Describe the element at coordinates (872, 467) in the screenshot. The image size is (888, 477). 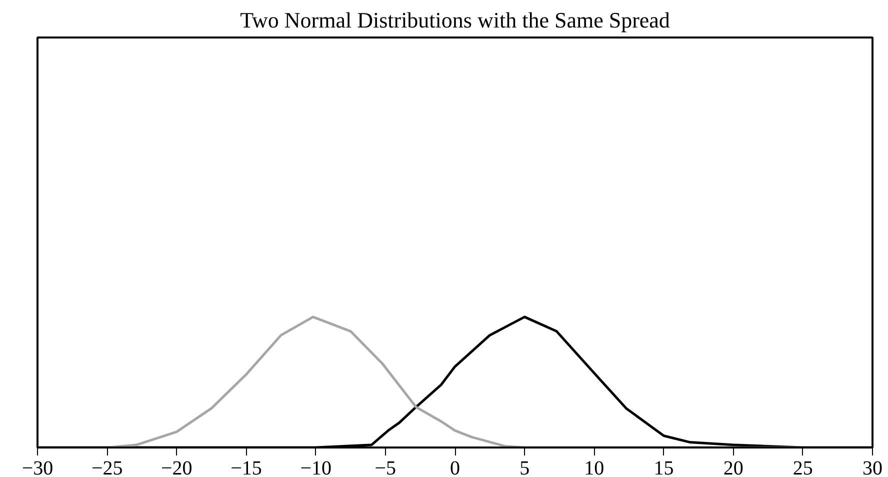
I see `x-tick-label: 30` at that location.